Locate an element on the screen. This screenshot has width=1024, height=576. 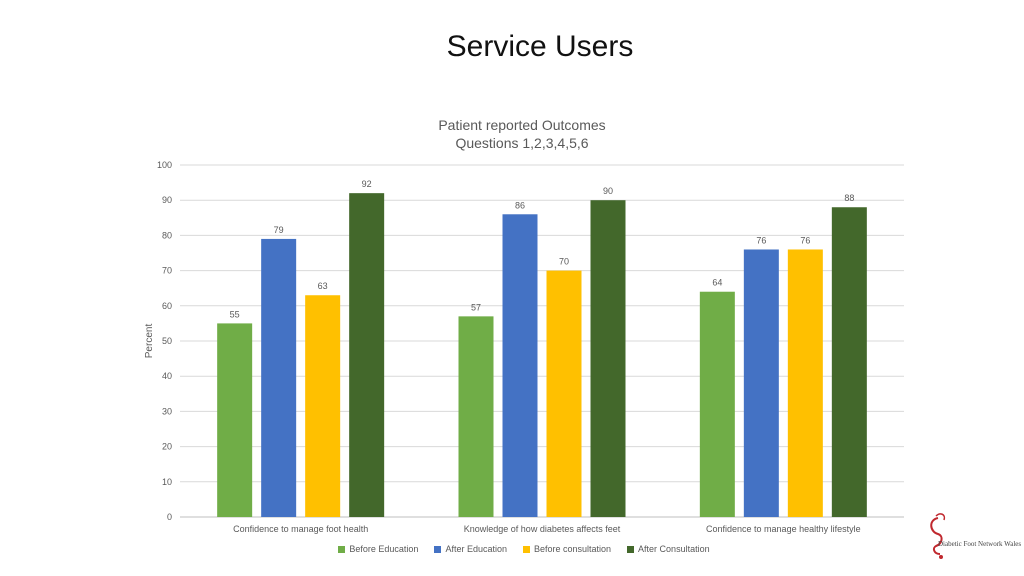
data-label: 64 is located at coordinates (717, 283).